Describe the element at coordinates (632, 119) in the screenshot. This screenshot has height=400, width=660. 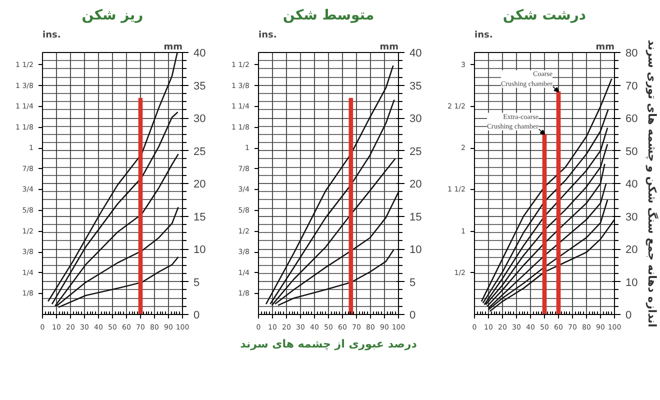
I see `y-tick-label: 60` at that location.